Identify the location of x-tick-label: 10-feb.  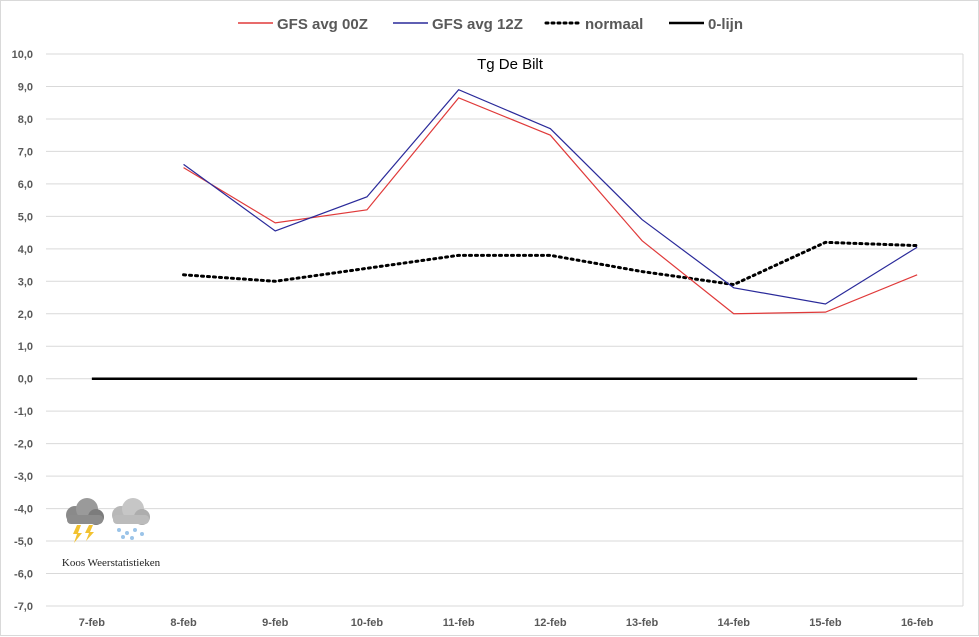
(367, 623).